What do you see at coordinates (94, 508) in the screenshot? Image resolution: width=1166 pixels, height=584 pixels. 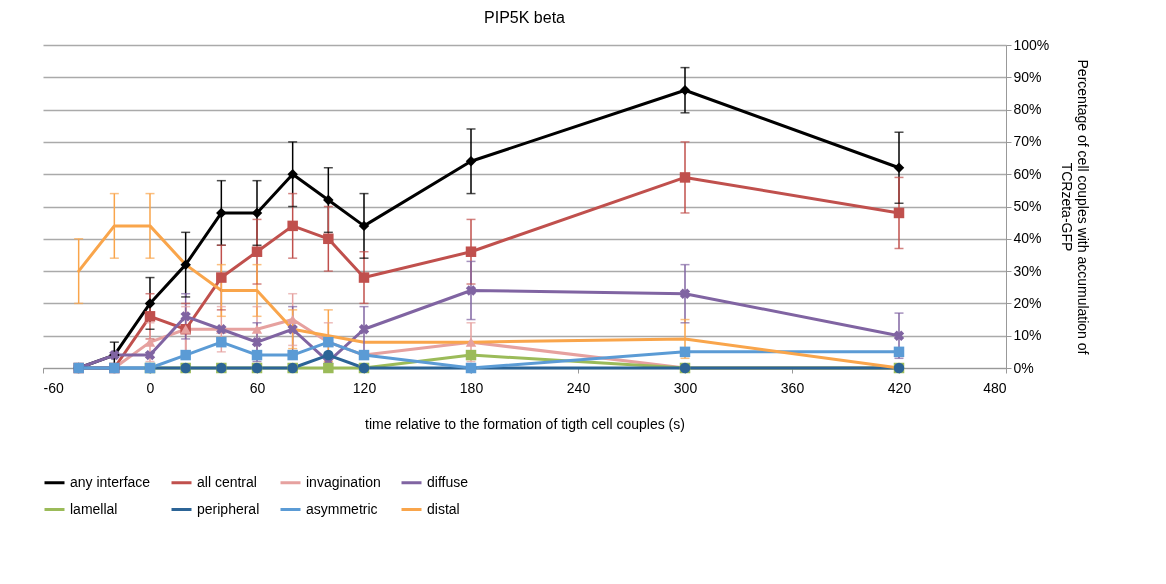 I see `legend-label: lamellal` at bounding box center [94, 508].